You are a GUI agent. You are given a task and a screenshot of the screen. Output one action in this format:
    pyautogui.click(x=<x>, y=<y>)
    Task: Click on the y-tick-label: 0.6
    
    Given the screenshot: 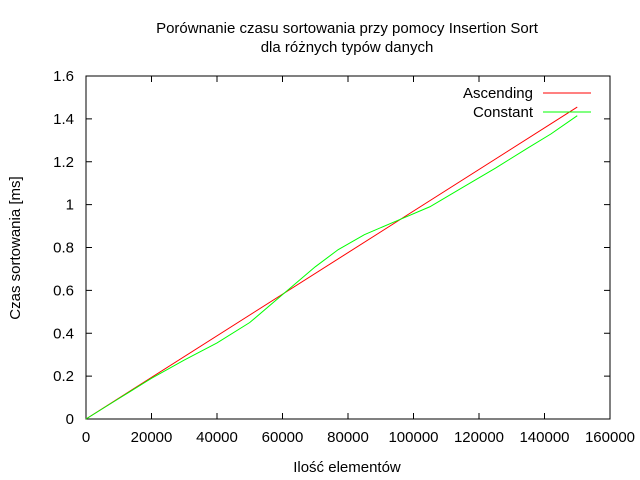 What is the action you would take?
    pyautogui.click(x=63, y=290)
    